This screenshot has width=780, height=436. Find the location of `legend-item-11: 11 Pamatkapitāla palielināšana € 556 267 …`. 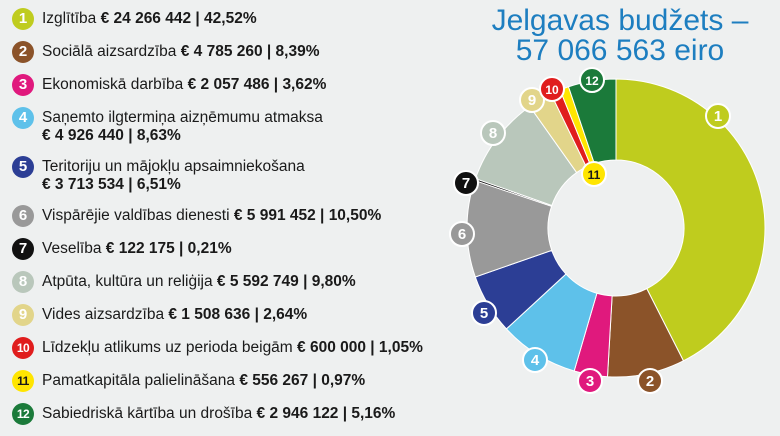

legend-item-11: 11 Pamatkapitāla palielināšana € 556 267 … is located at coordinates (247, 381).